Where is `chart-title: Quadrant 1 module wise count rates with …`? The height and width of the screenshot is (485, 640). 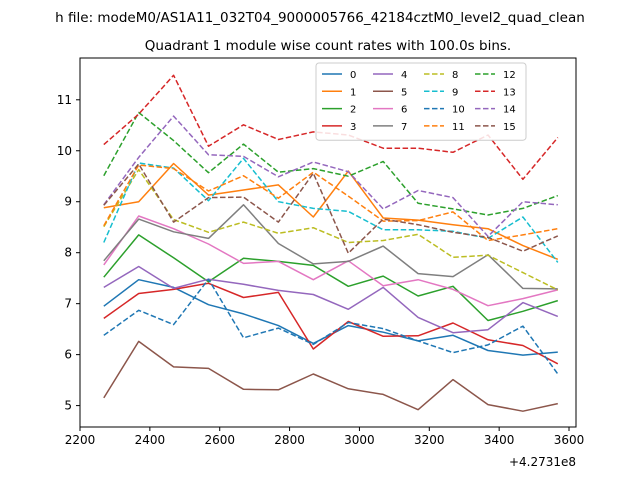 chart-title: Quadrant 1 module wise count rates with … is located at coordinates (328, 46).